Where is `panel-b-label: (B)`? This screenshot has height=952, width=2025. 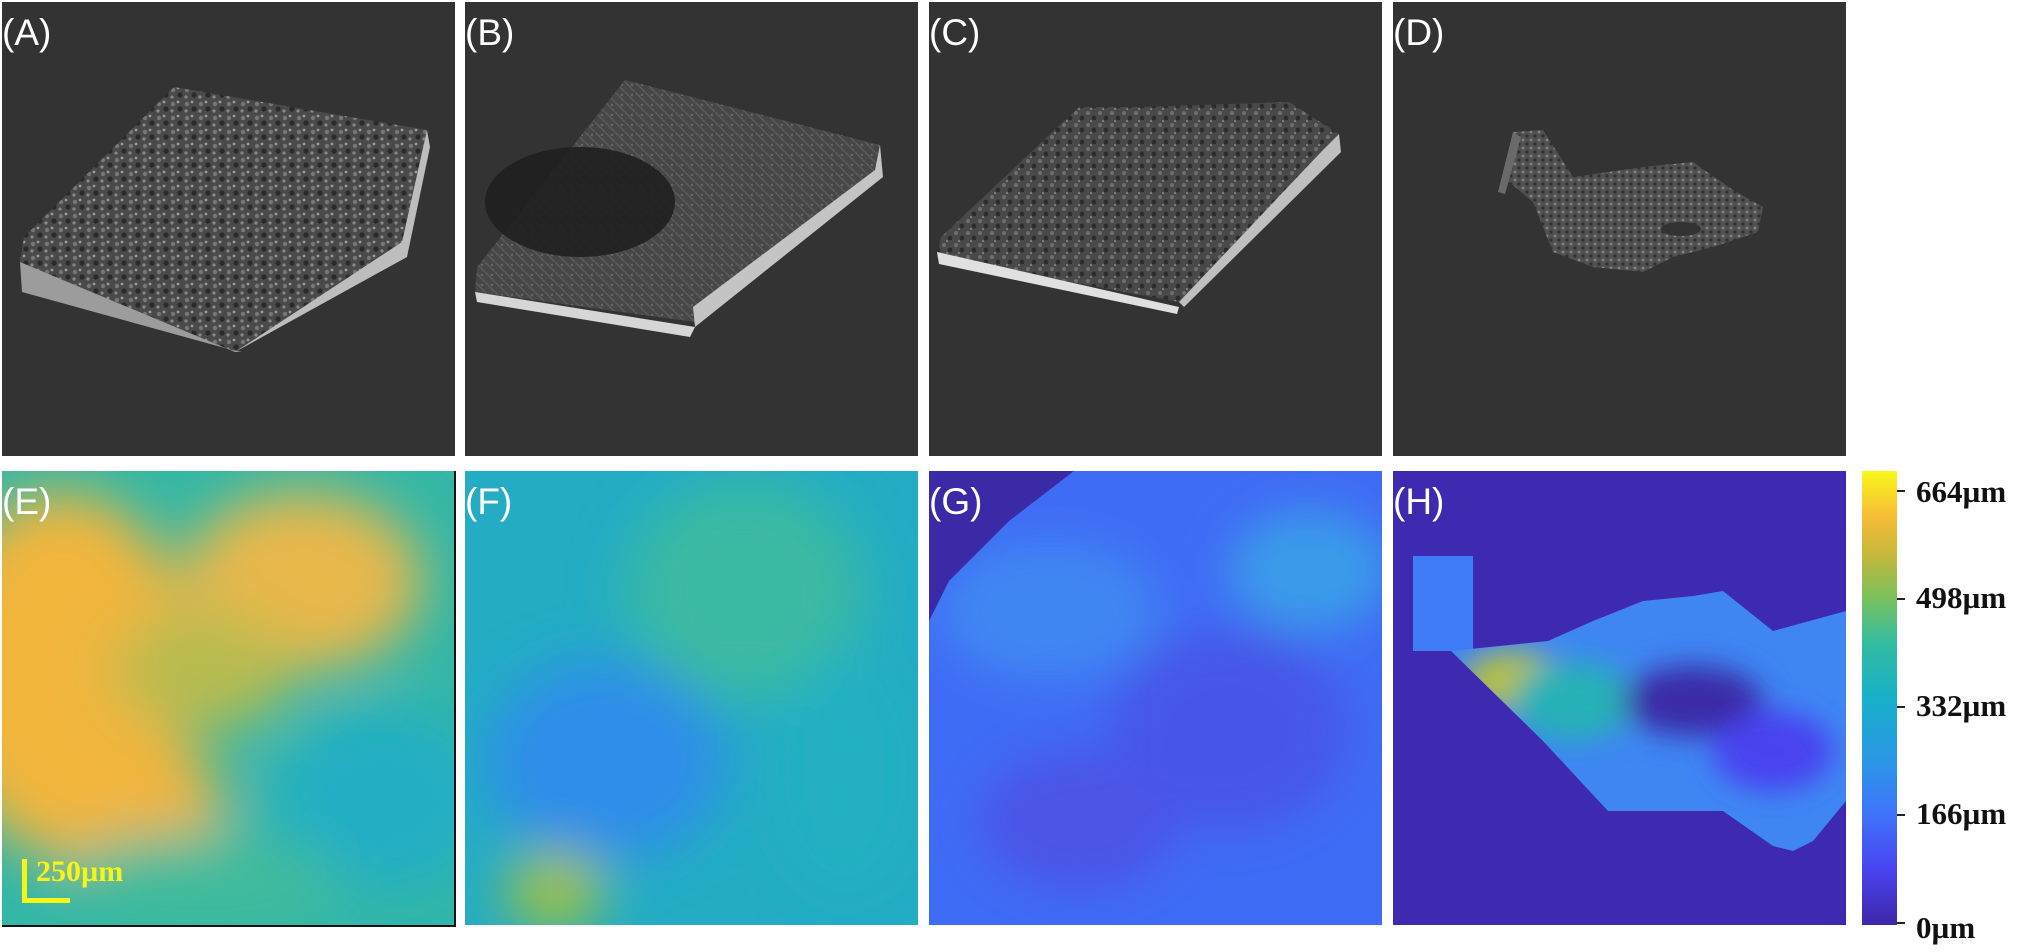
panel-b-label: (B) is located at coordinates (490, 32).